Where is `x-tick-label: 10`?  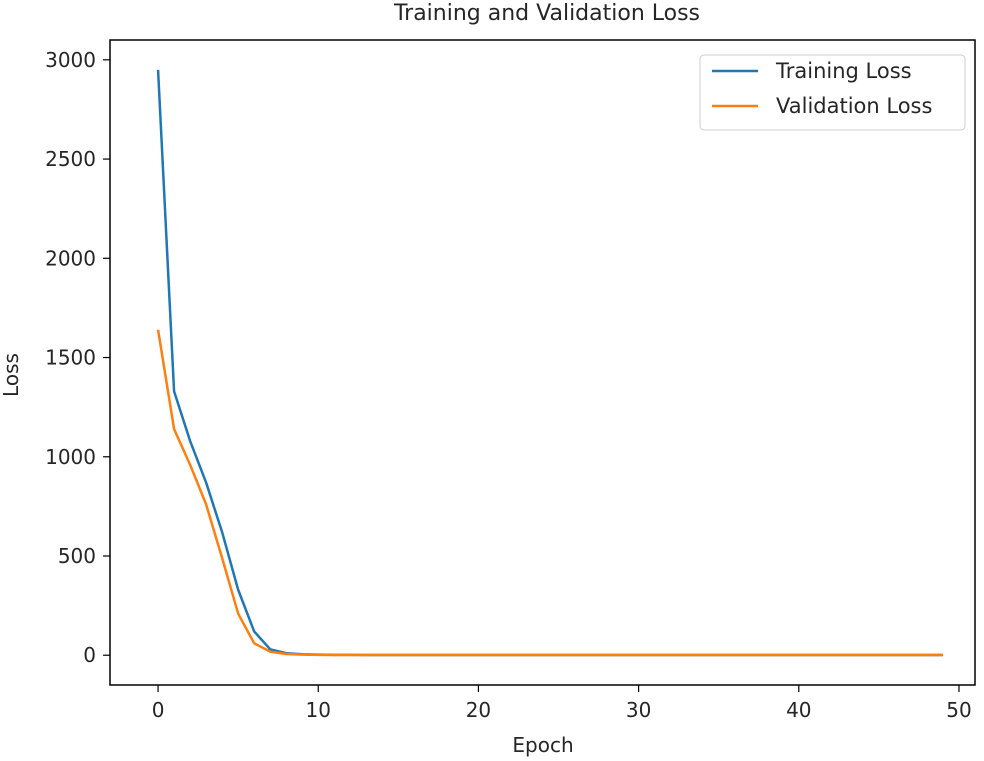 x-tick-label: 10 is located at coordinates (318, 710).